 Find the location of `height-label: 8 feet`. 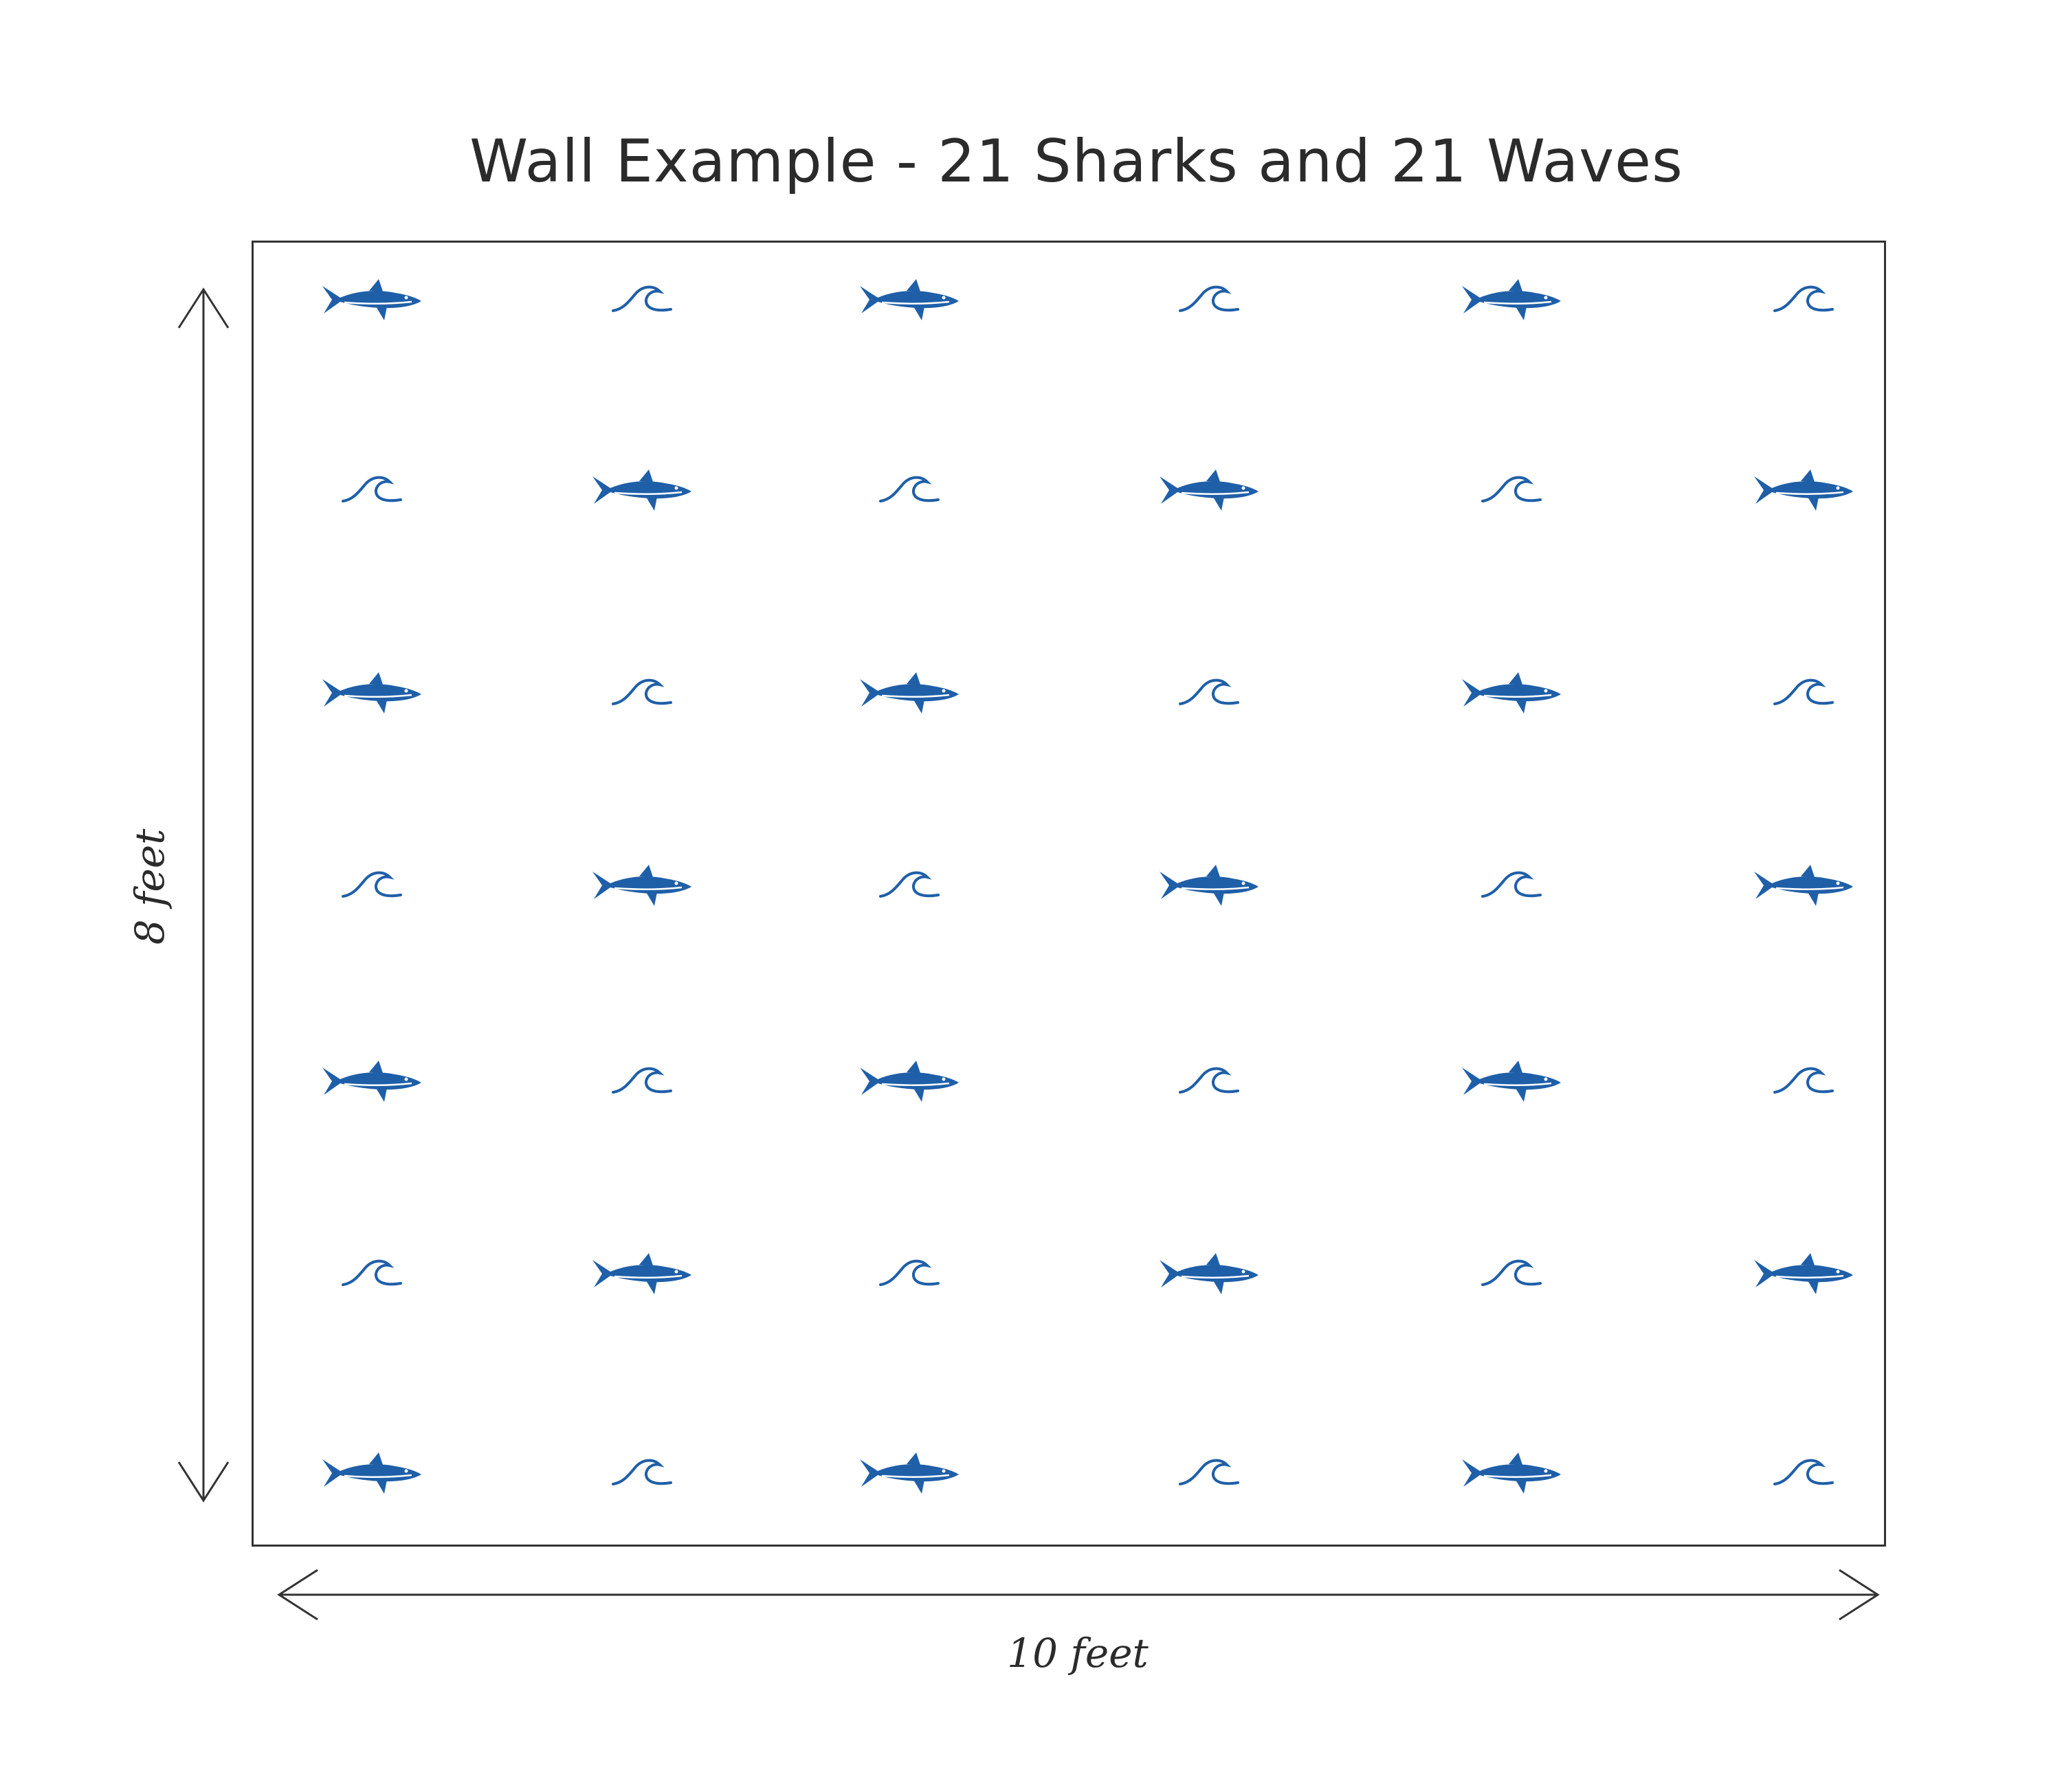

height-label: 8 feet is located at coordinates (149, 886).